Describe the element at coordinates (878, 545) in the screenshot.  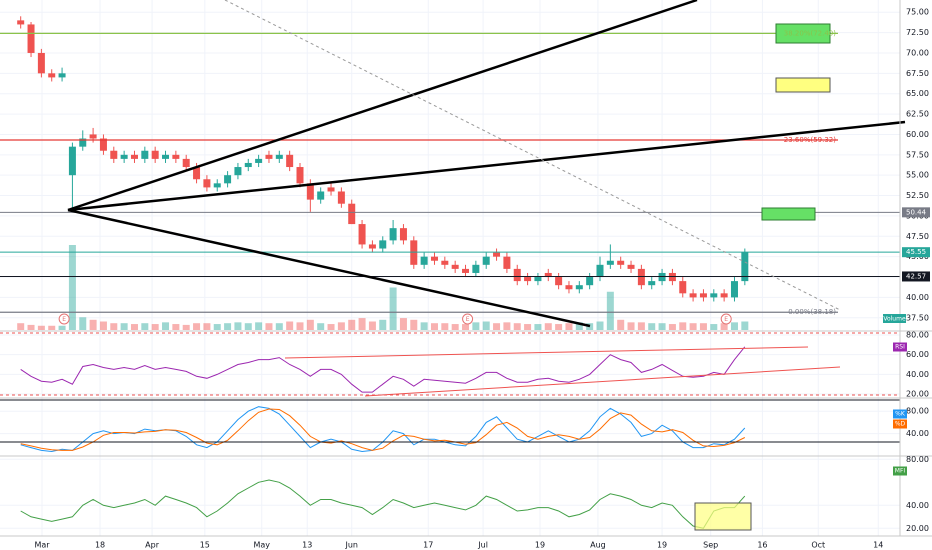
I see `x-tick-label: 14` at that location.